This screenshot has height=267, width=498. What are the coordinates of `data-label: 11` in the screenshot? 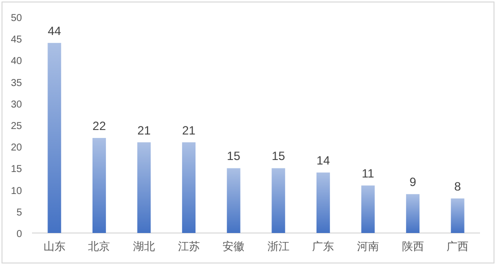 It's located at (368, 173).